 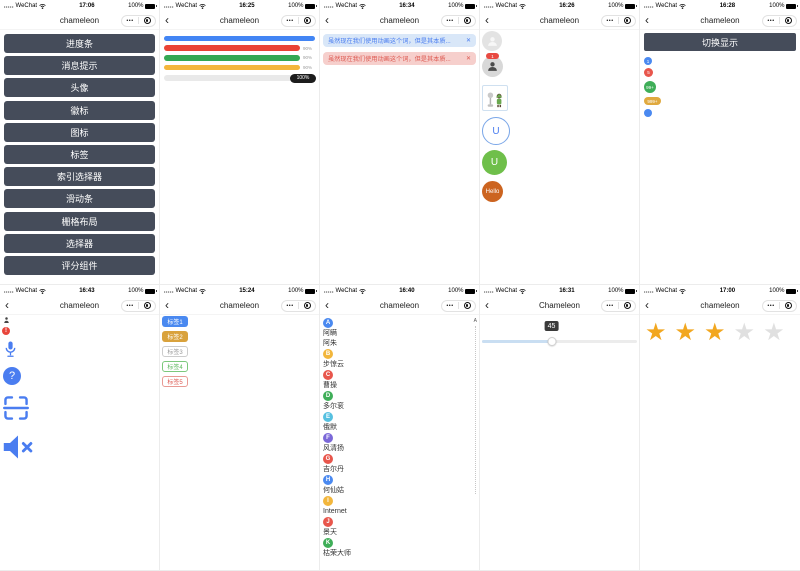 I want to click on list-item: 多尔衮, so click(x=333, y=406).